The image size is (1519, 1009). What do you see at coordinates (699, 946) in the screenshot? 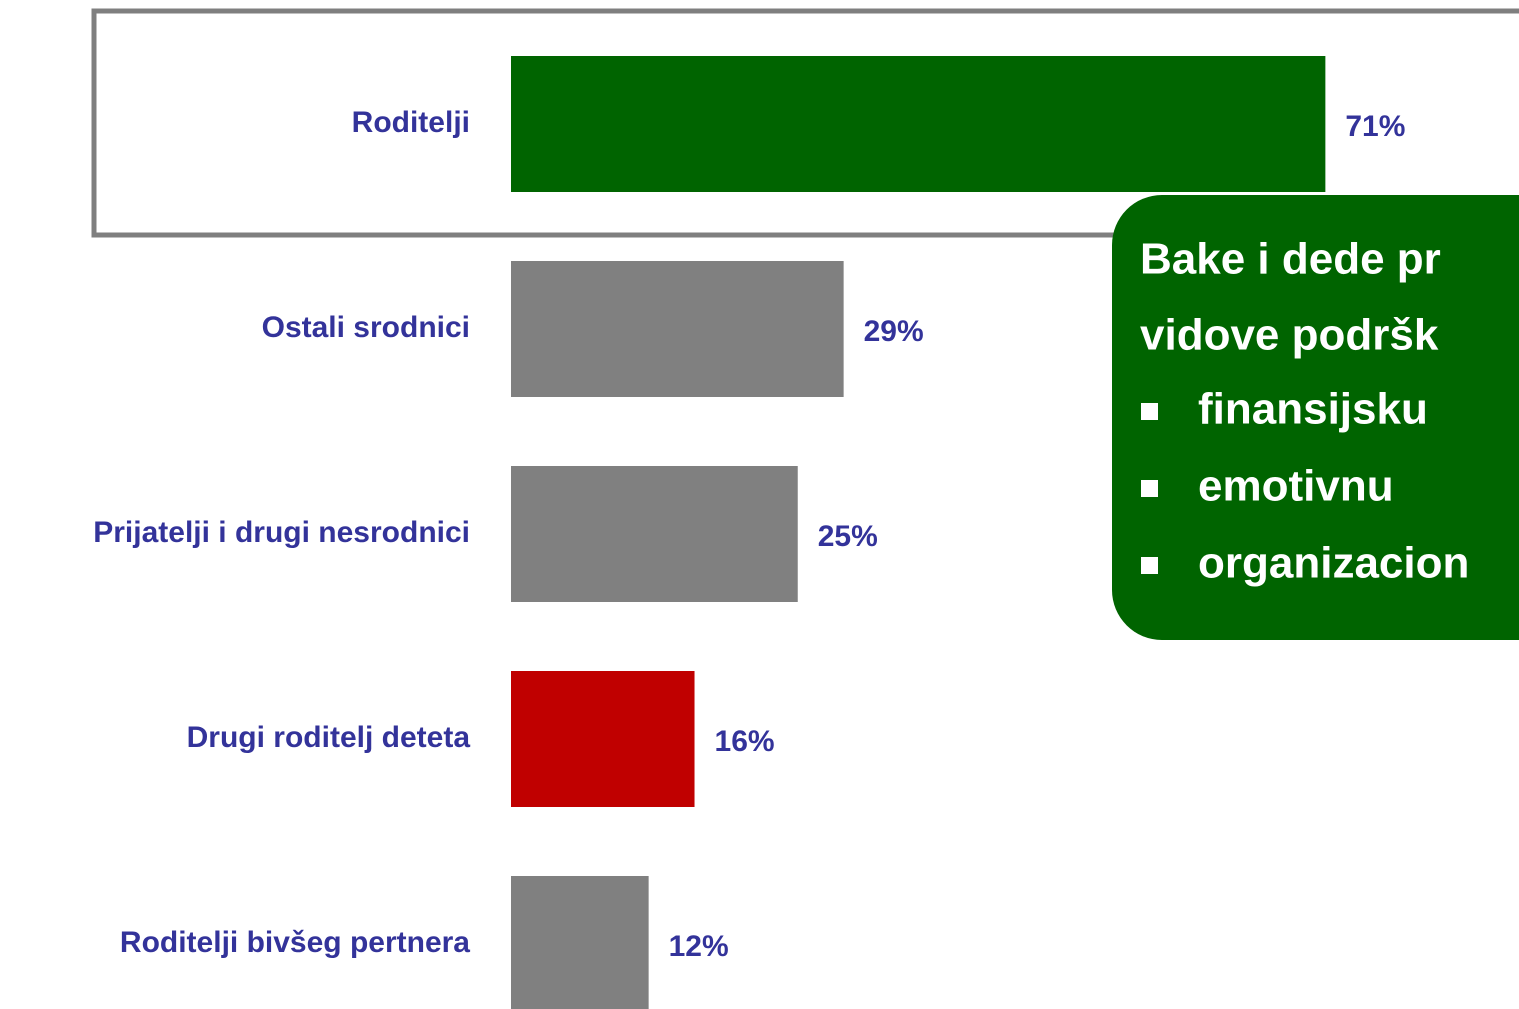
I see `value-label: 12%` at bounding box center [699, 946].